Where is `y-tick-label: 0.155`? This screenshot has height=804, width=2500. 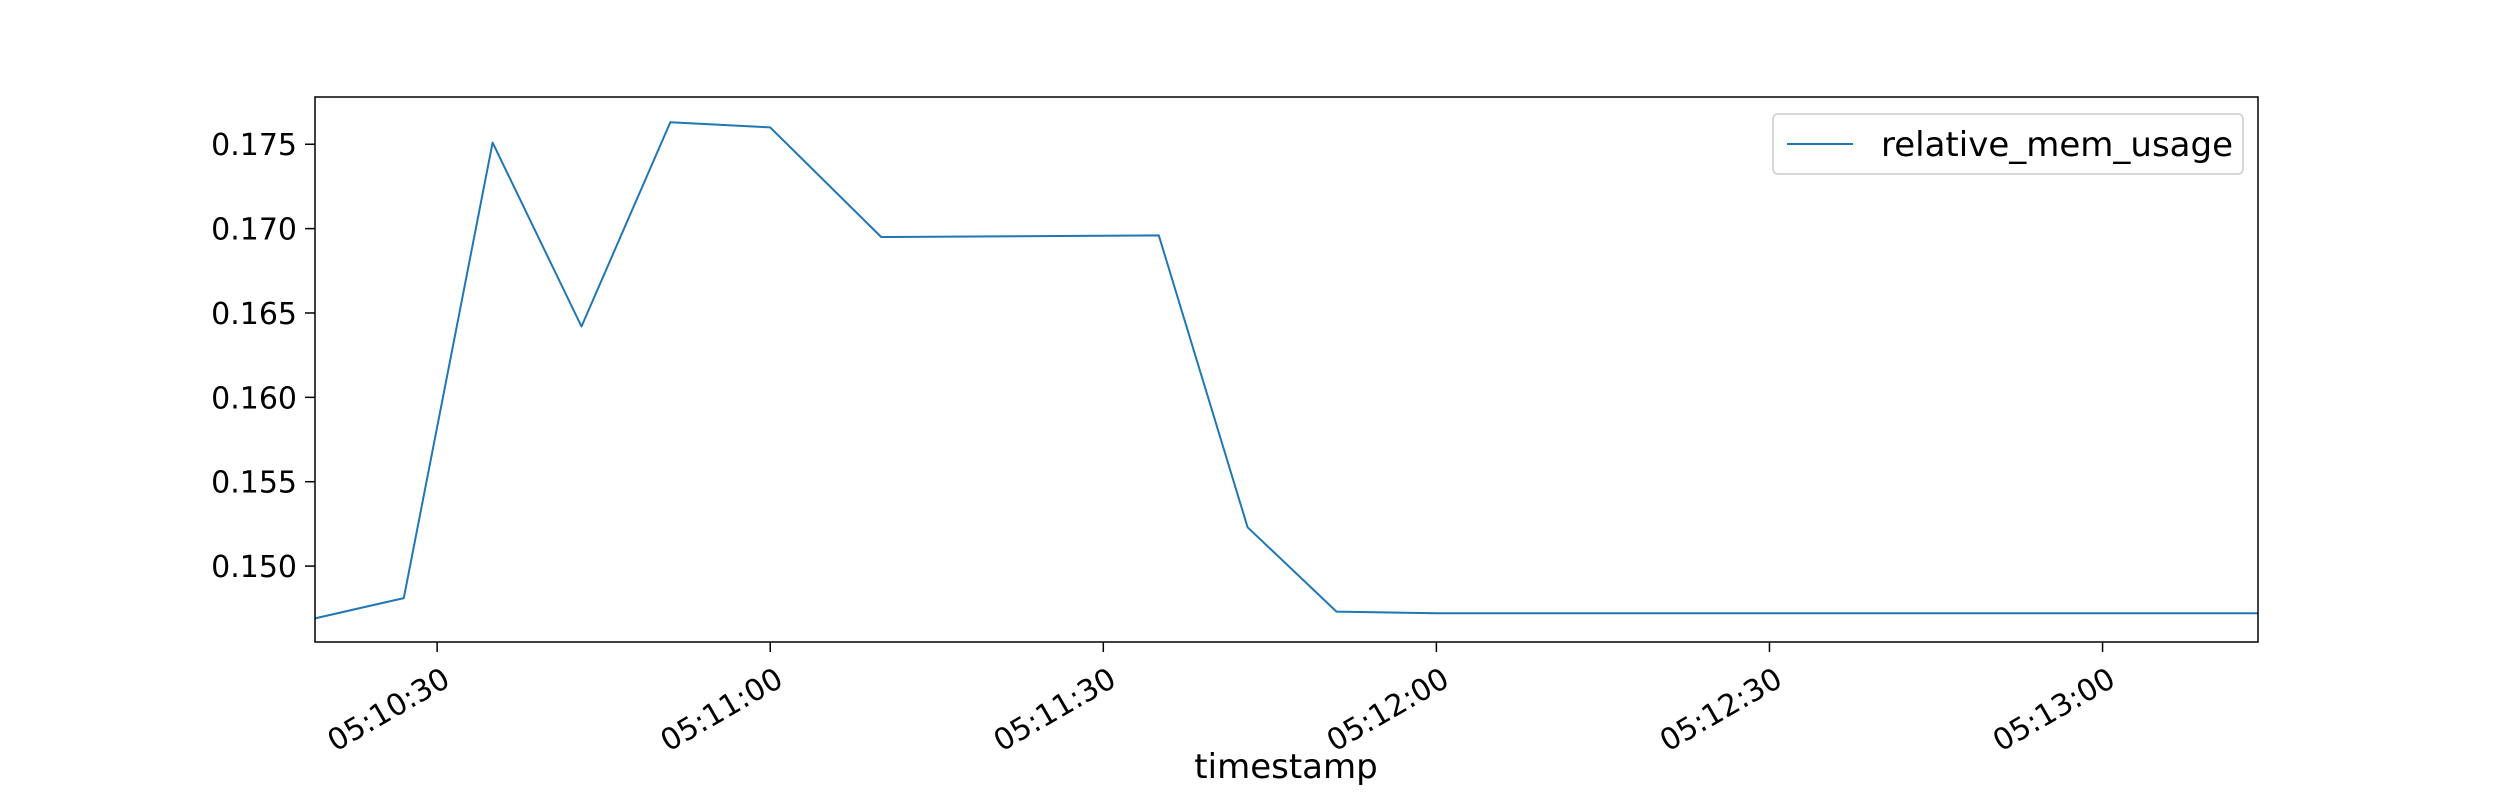 y-tick-label: 0.155 is located at coordinates (254, 483).